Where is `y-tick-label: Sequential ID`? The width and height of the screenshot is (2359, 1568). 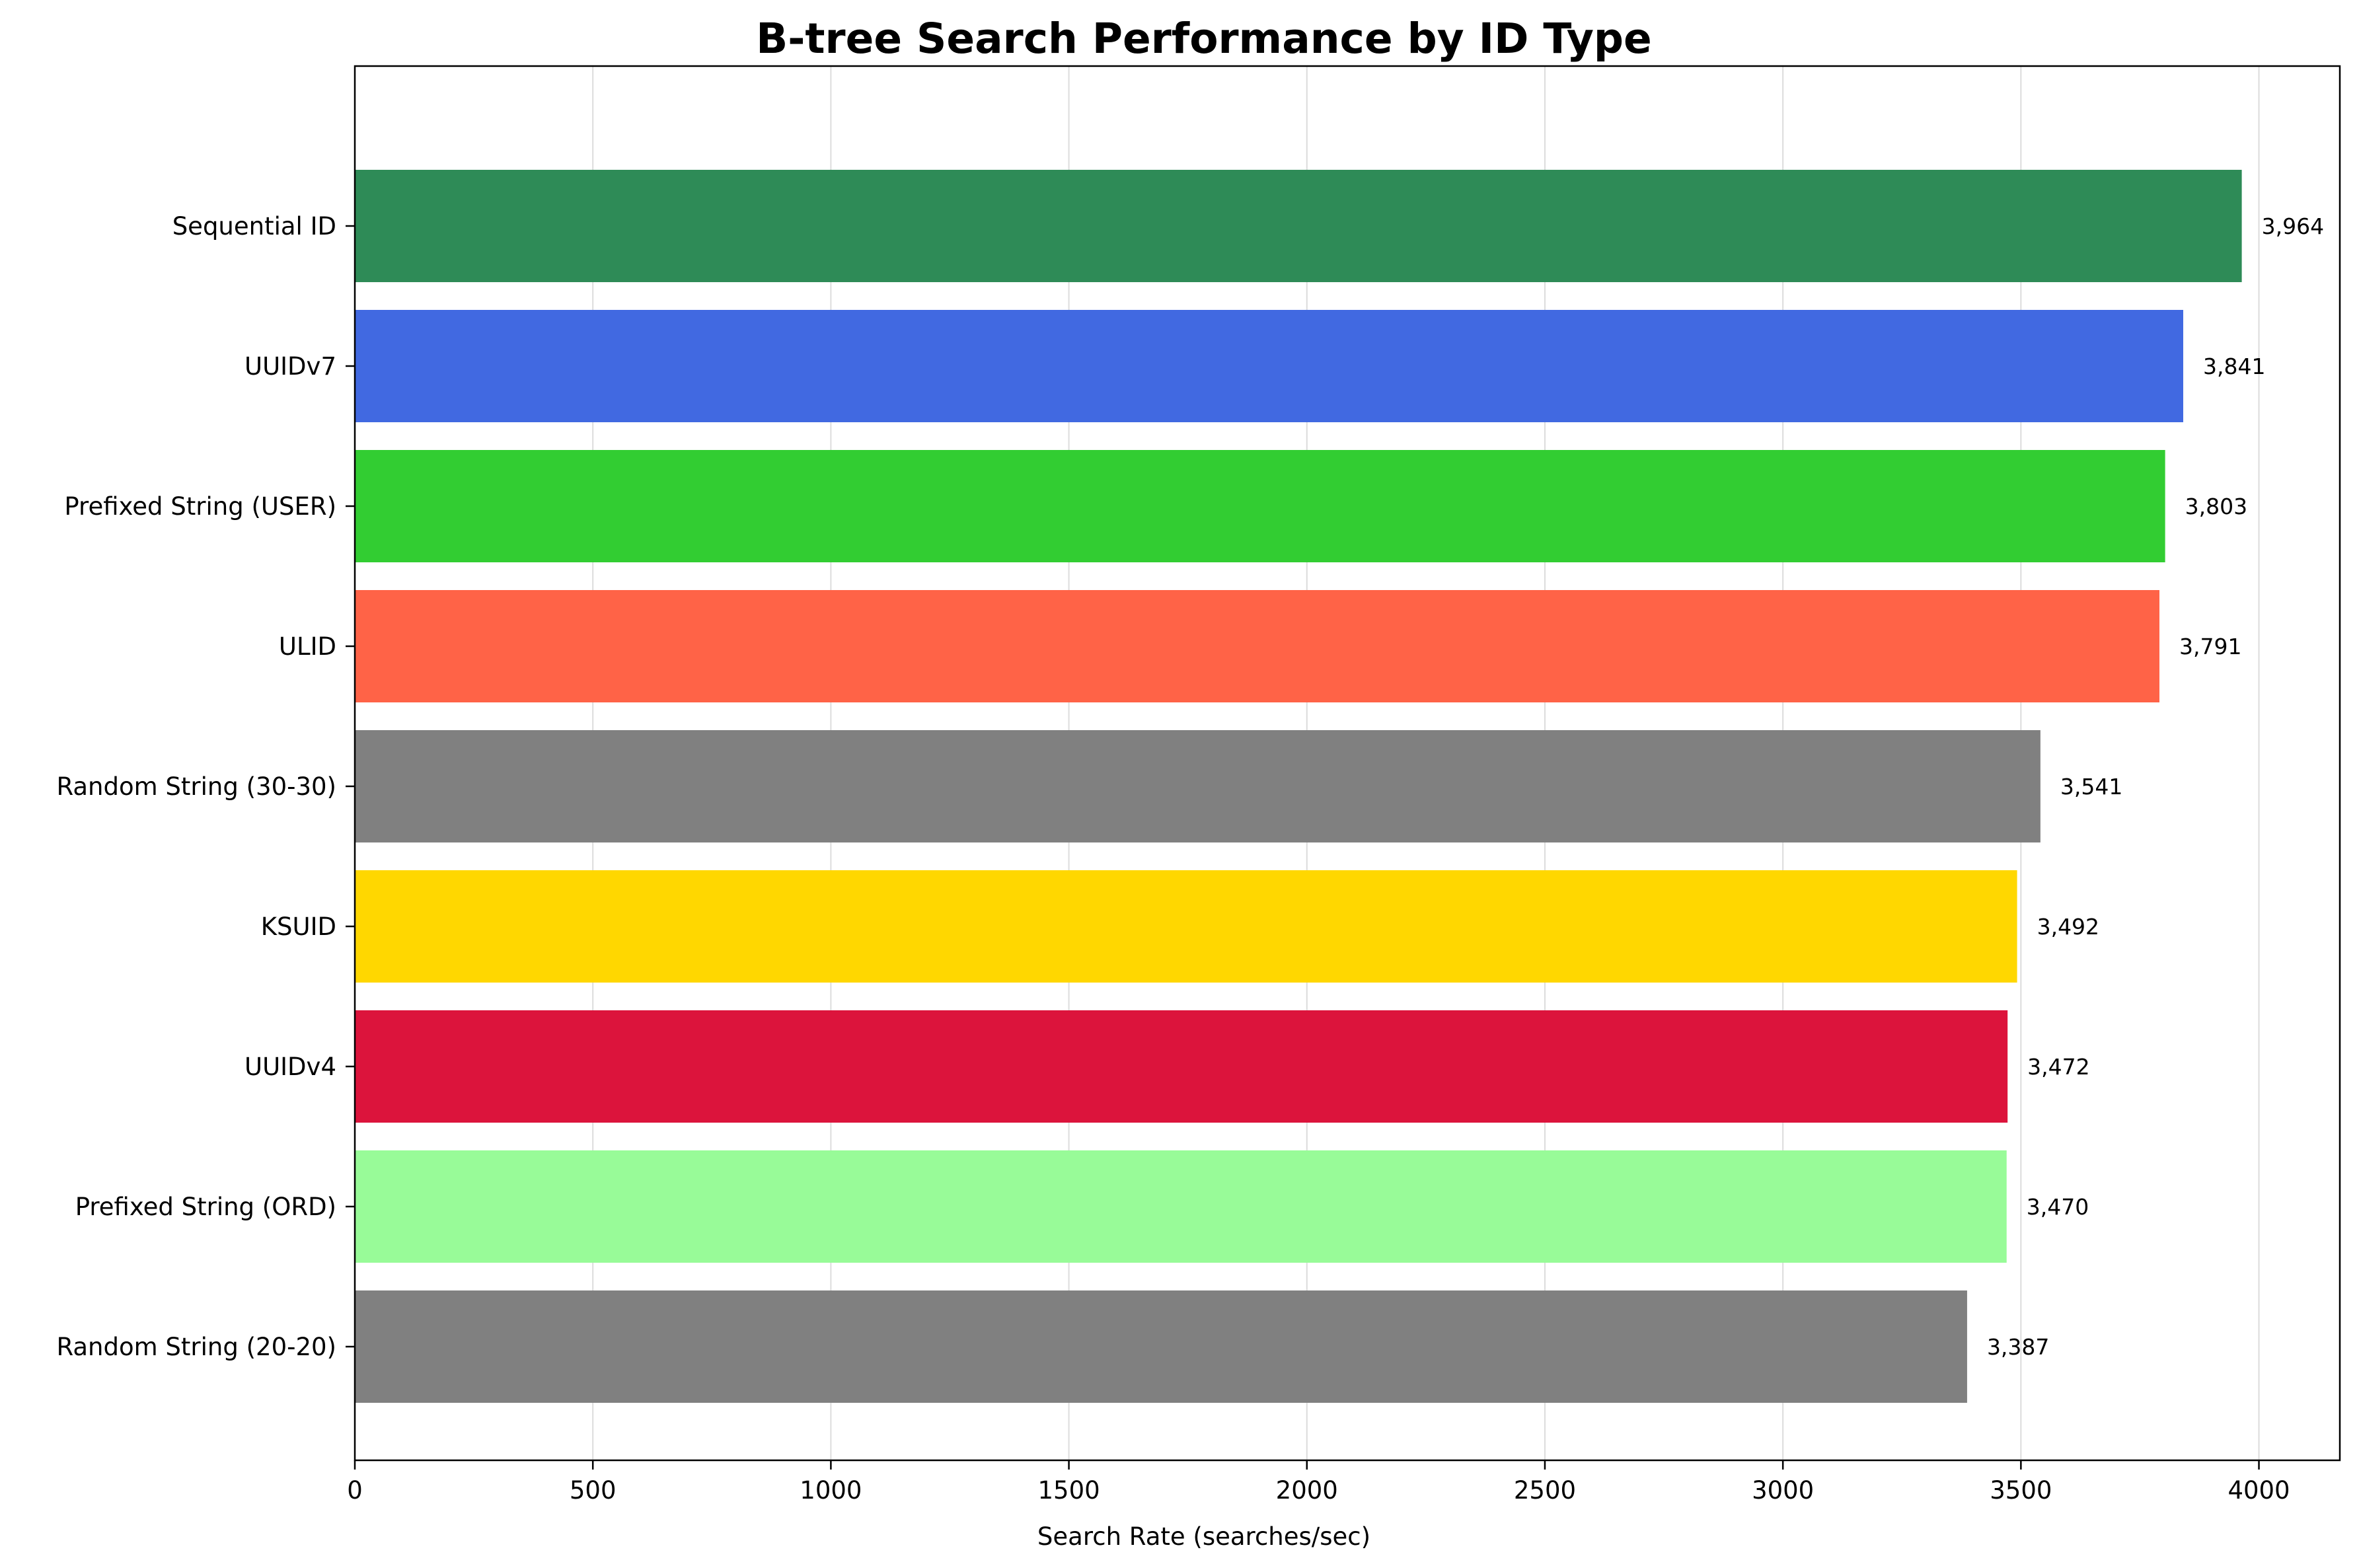
y-tick-label: Sequential ID is located at coordinates (254, 226).